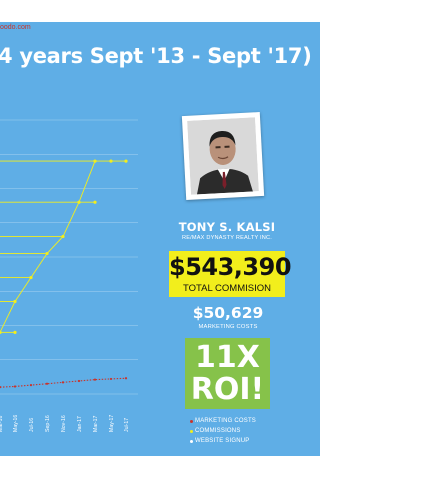 The width and height of the screenshot is (426, 480). I want to click on agent-company: RE/MAX DYNASTY REALTY INC., so click(227, 238).